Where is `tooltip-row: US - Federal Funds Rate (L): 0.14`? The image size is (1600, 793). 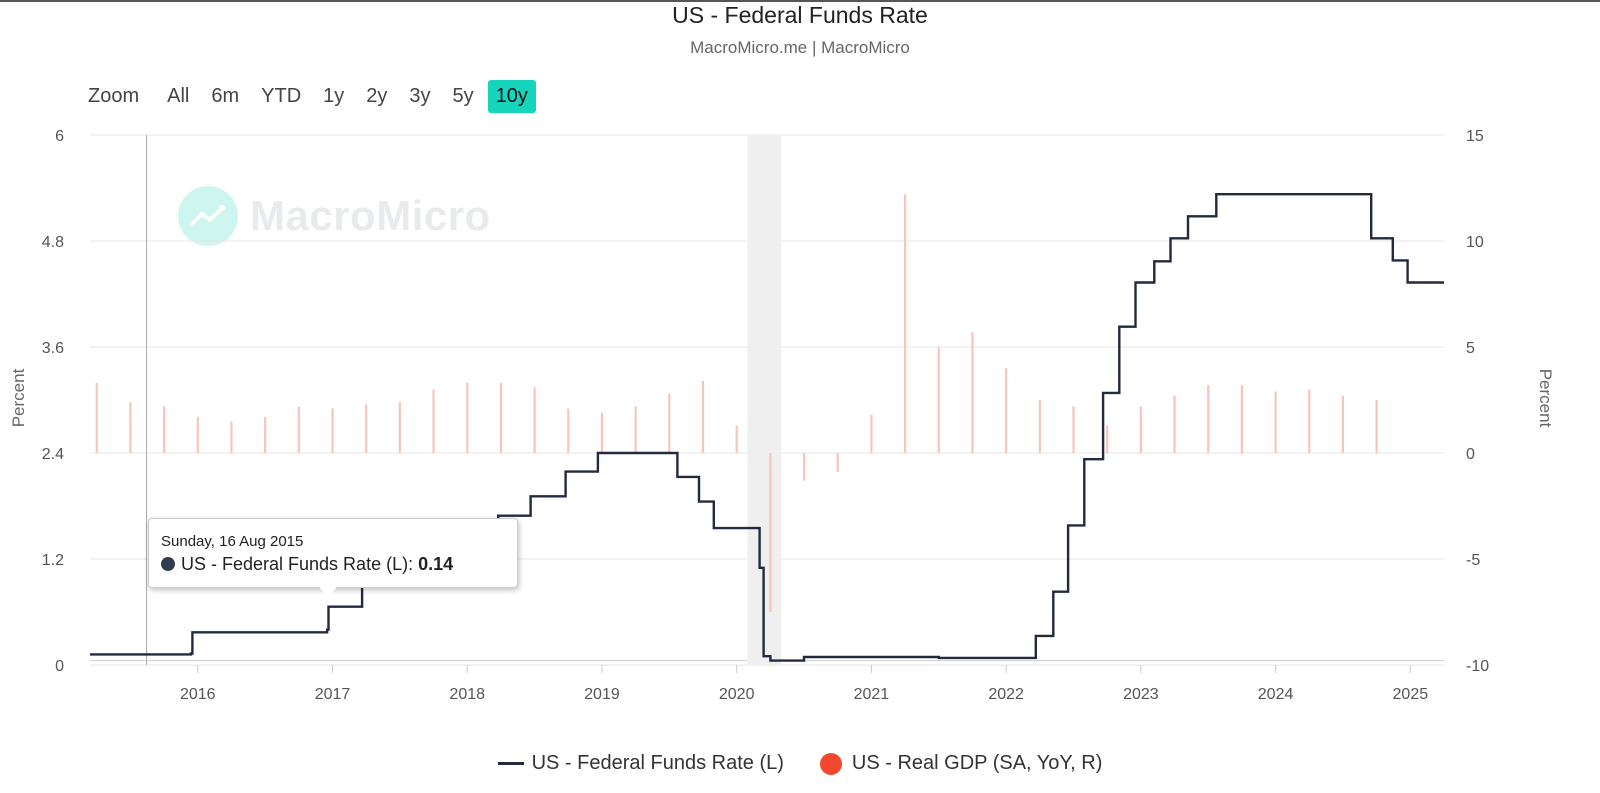 tooltip-row: US - Federal Funds Rate (L): 0.14 is located at coordinates (307, 564).